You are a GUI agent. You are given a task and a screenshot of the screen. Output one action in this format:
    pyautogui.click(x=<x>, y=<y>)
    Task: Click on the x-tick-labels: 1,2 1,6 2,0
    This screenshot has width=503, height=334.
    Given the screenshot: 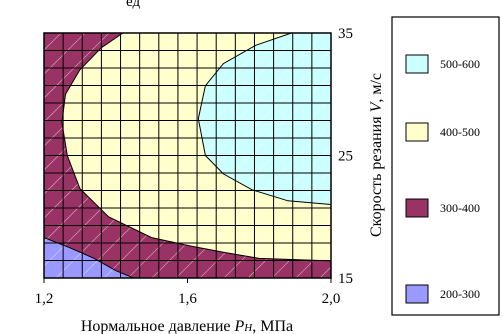 What is the action you would take?
    pyautogui.click(x=188, y=292)
    